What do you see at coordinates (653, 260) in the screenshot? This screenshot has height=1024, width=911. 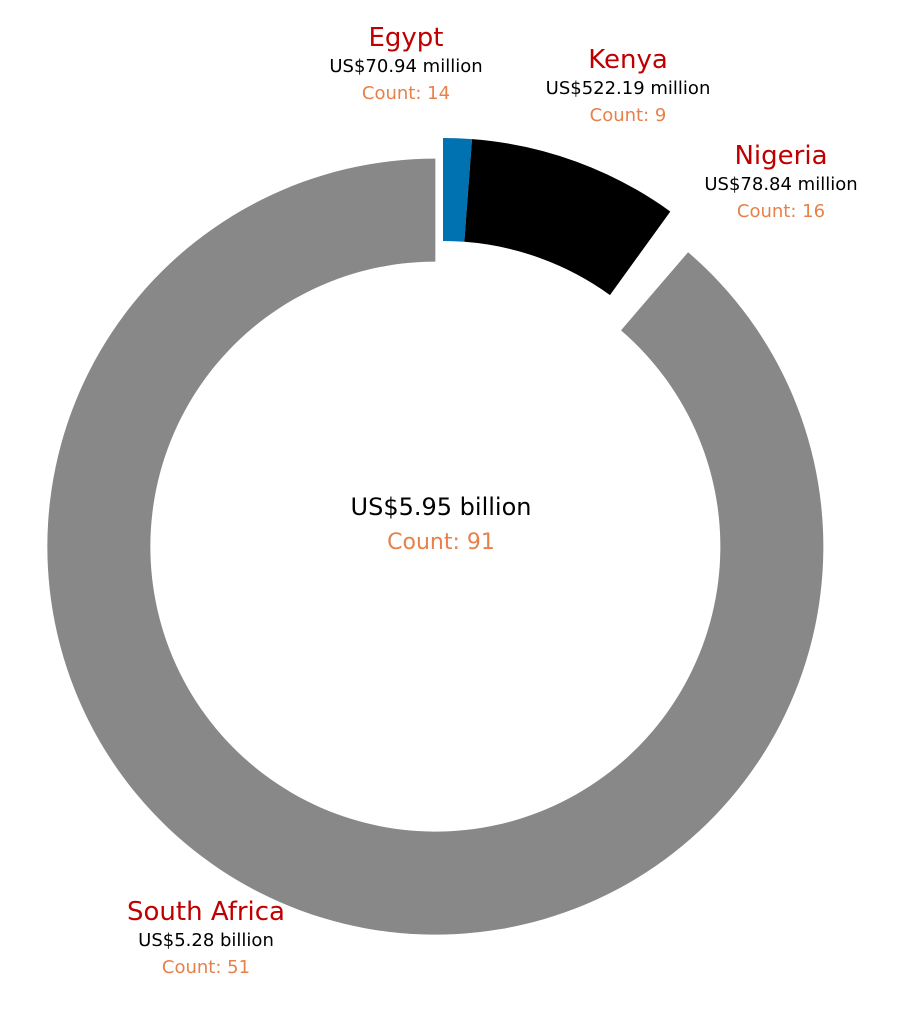 I see `donut-slice-nigeria` at bounding box center [653, 260].